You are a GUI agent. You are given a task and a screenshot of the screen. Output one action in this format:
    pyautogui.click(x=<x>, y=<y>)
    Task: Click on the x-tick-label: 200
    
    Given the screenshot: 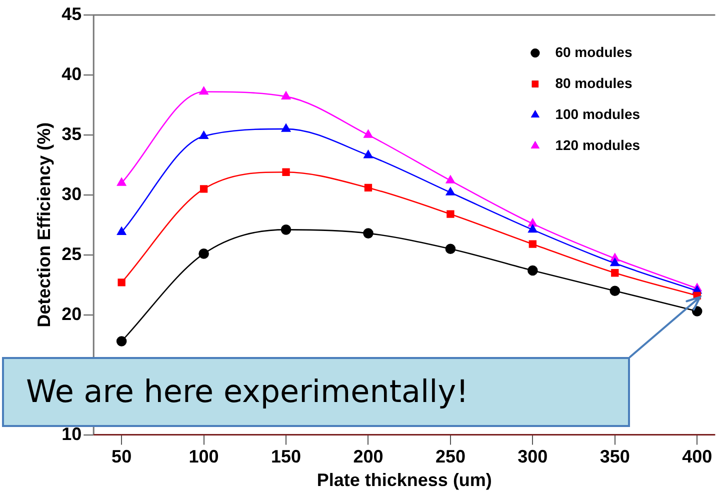 What is the action you would take?
    pyautogui.click(x=368, y=456)
    